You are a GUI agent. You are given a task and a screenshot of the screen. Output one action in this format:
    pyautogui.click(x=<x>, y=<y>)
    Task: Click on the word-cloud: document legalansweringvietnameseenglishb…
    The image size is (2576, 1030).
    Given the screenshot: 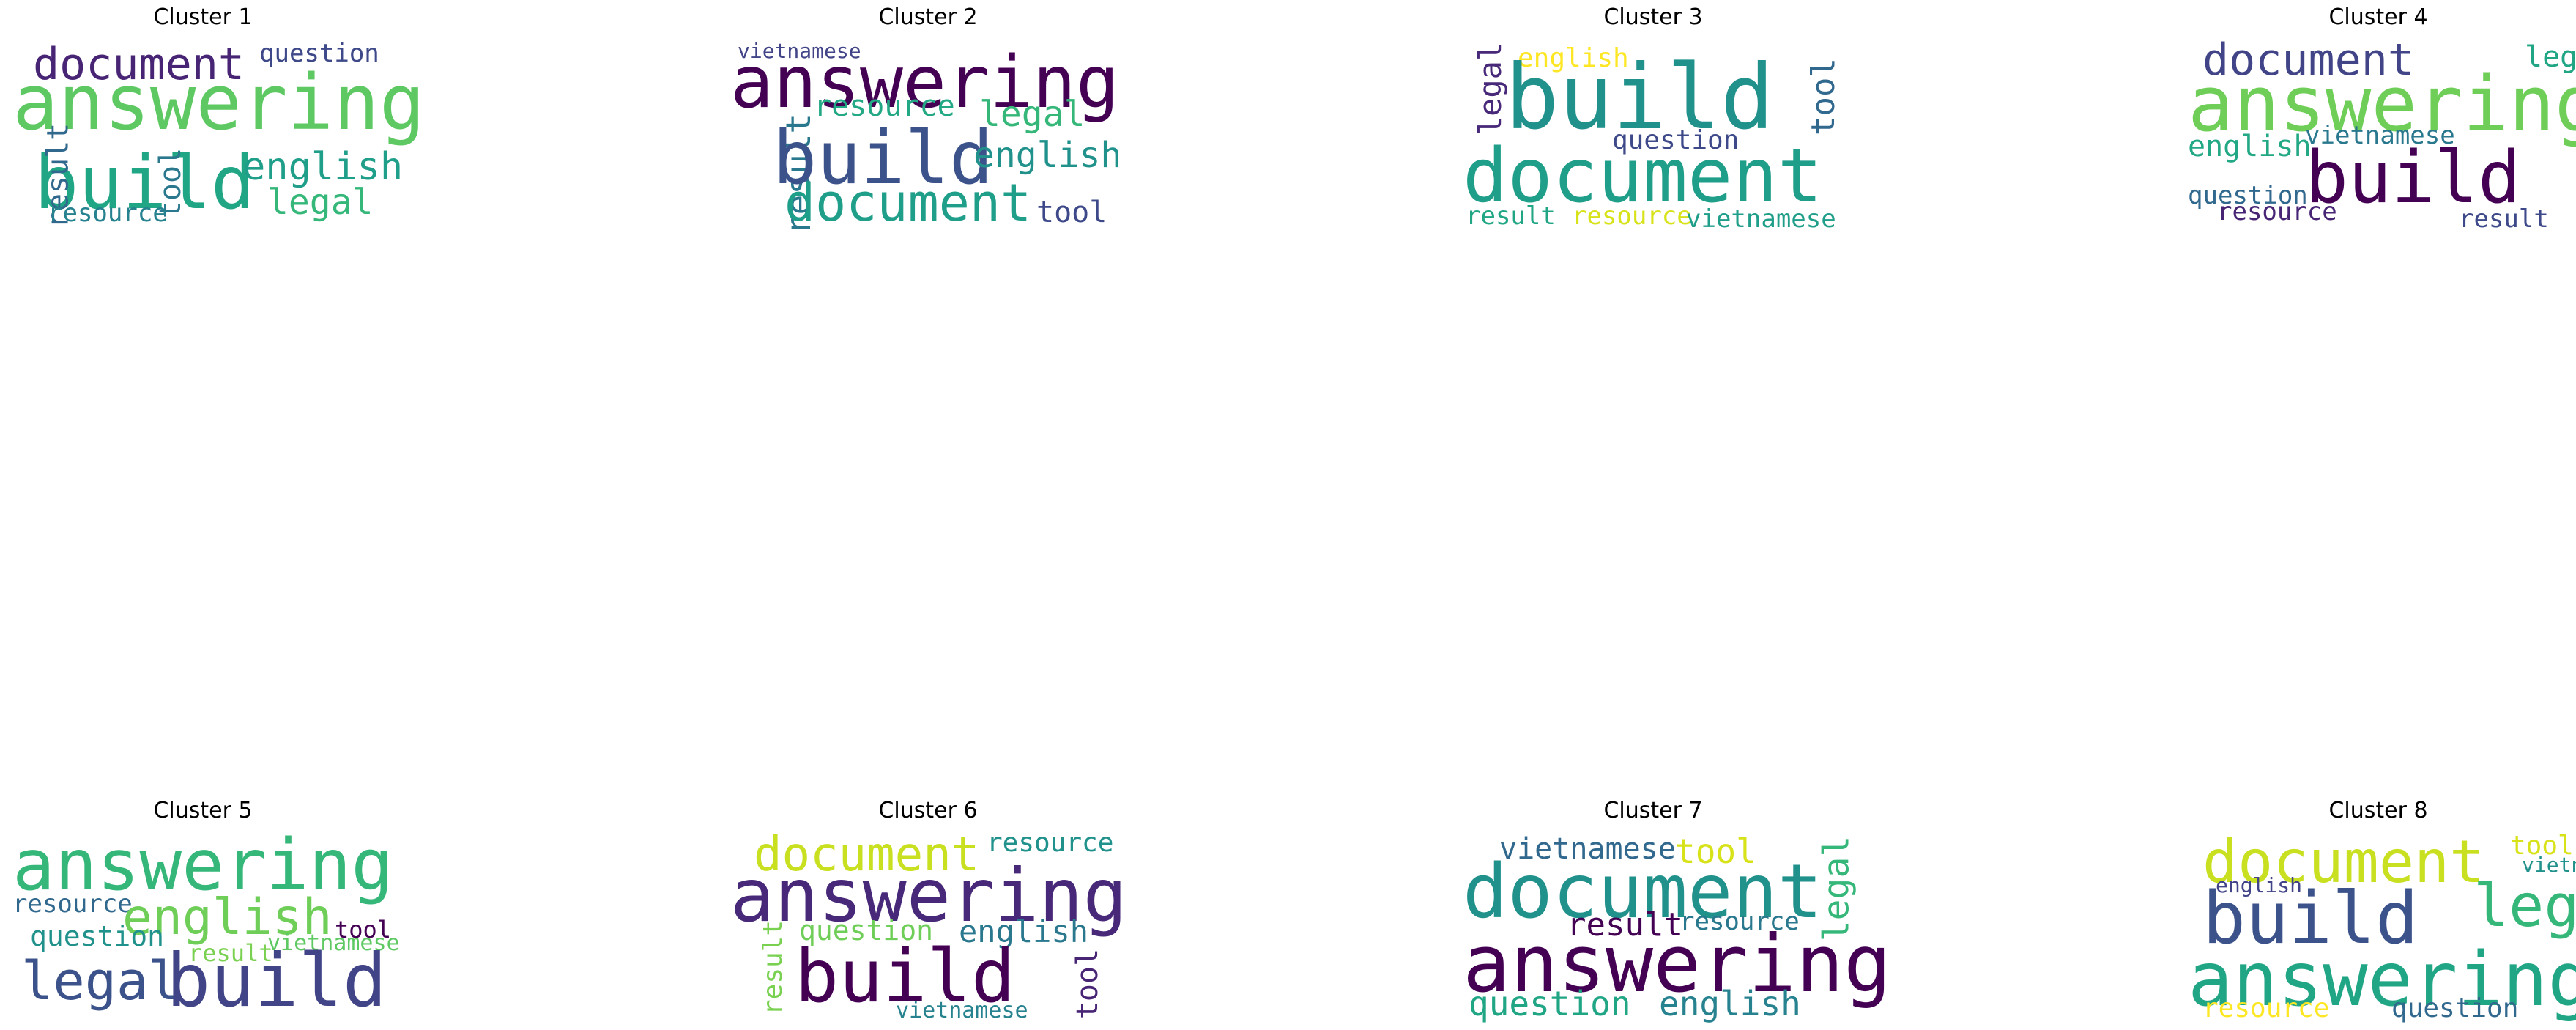 What is the action you would take?
    pyautogui.click(x=2382, y=119)
    